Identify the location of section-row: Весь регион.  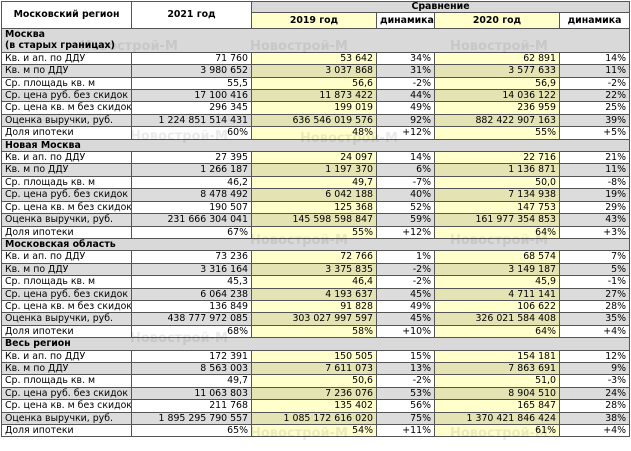
(315, 344).